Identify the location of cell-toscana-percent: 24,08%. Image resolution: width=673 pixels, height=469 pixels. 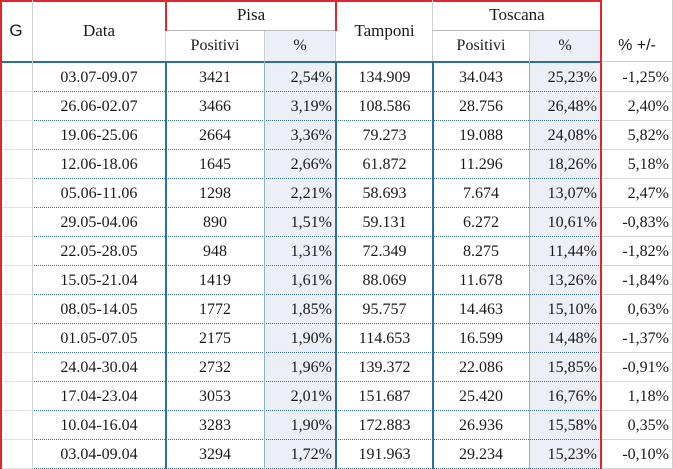
(565, 135).